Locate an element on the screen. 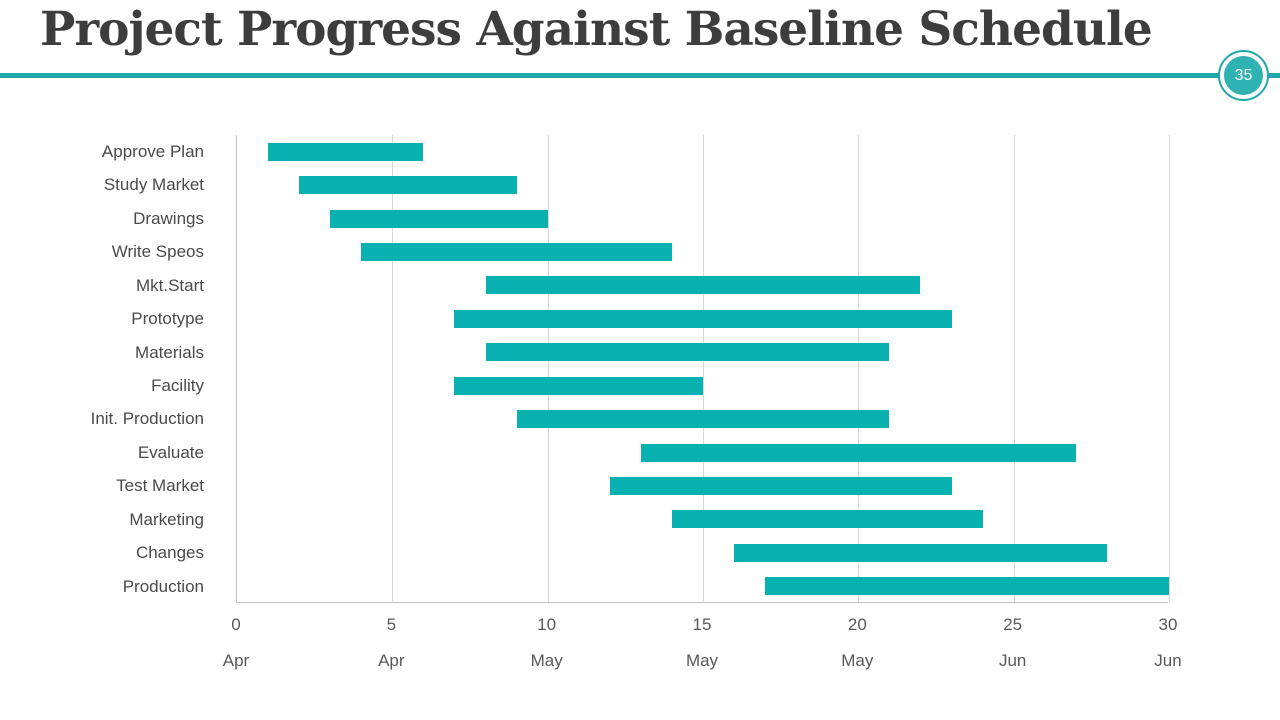 The image size is (1280, 720). x-axis: 0 Apr 5 Apr 10 May 15 May 20 May 25 Jun 30 Jun is located at coordinates (702, 639).